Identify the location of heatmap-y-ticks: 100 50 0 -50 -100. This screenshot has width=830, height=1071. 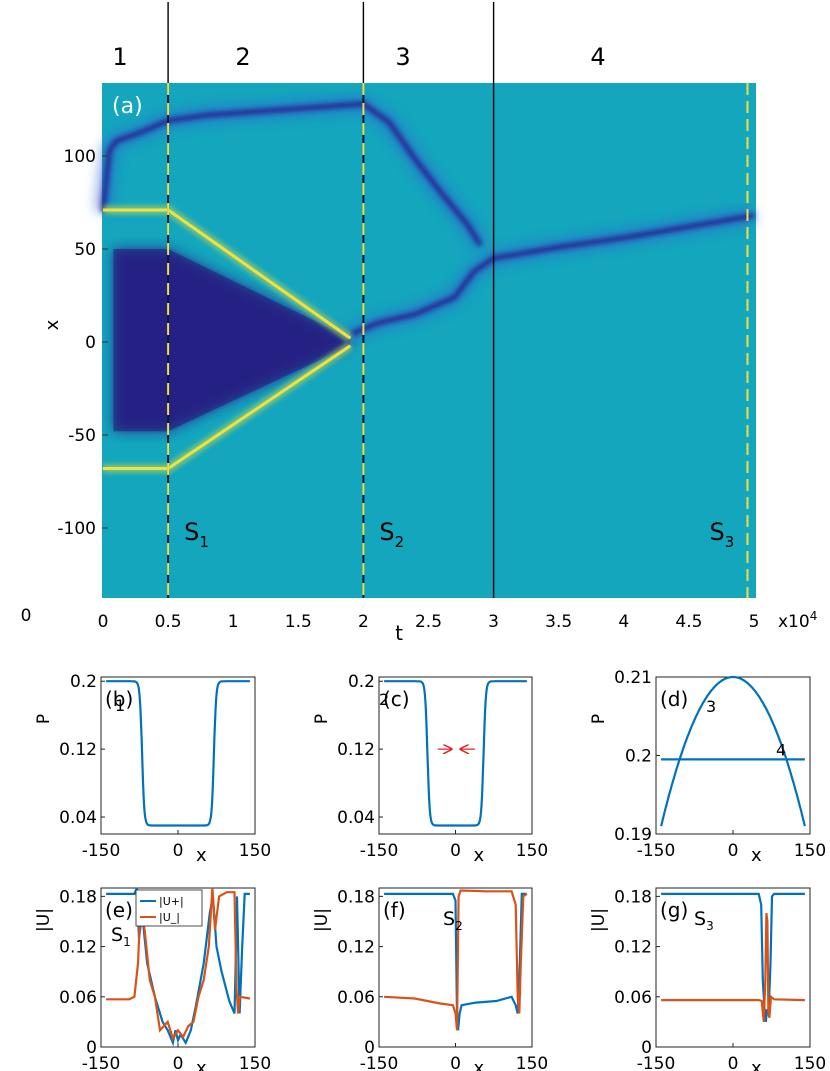
(82, 343).